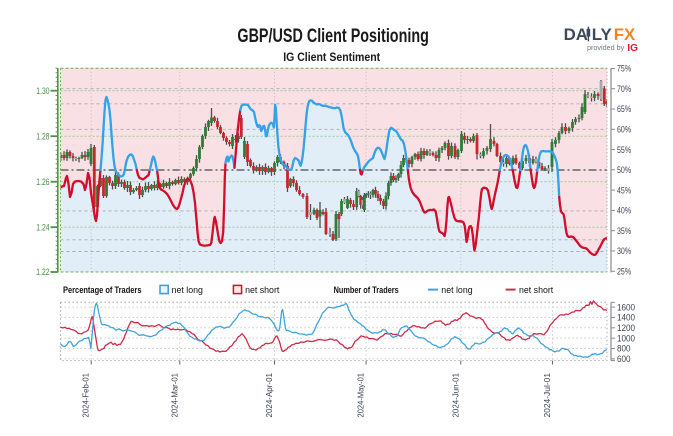 The image size is (673, 436). What do you see at coordinates (366, 290) in the screenshot?
I see `svg-text: Number of Traders` at bounding box center [366, 290].